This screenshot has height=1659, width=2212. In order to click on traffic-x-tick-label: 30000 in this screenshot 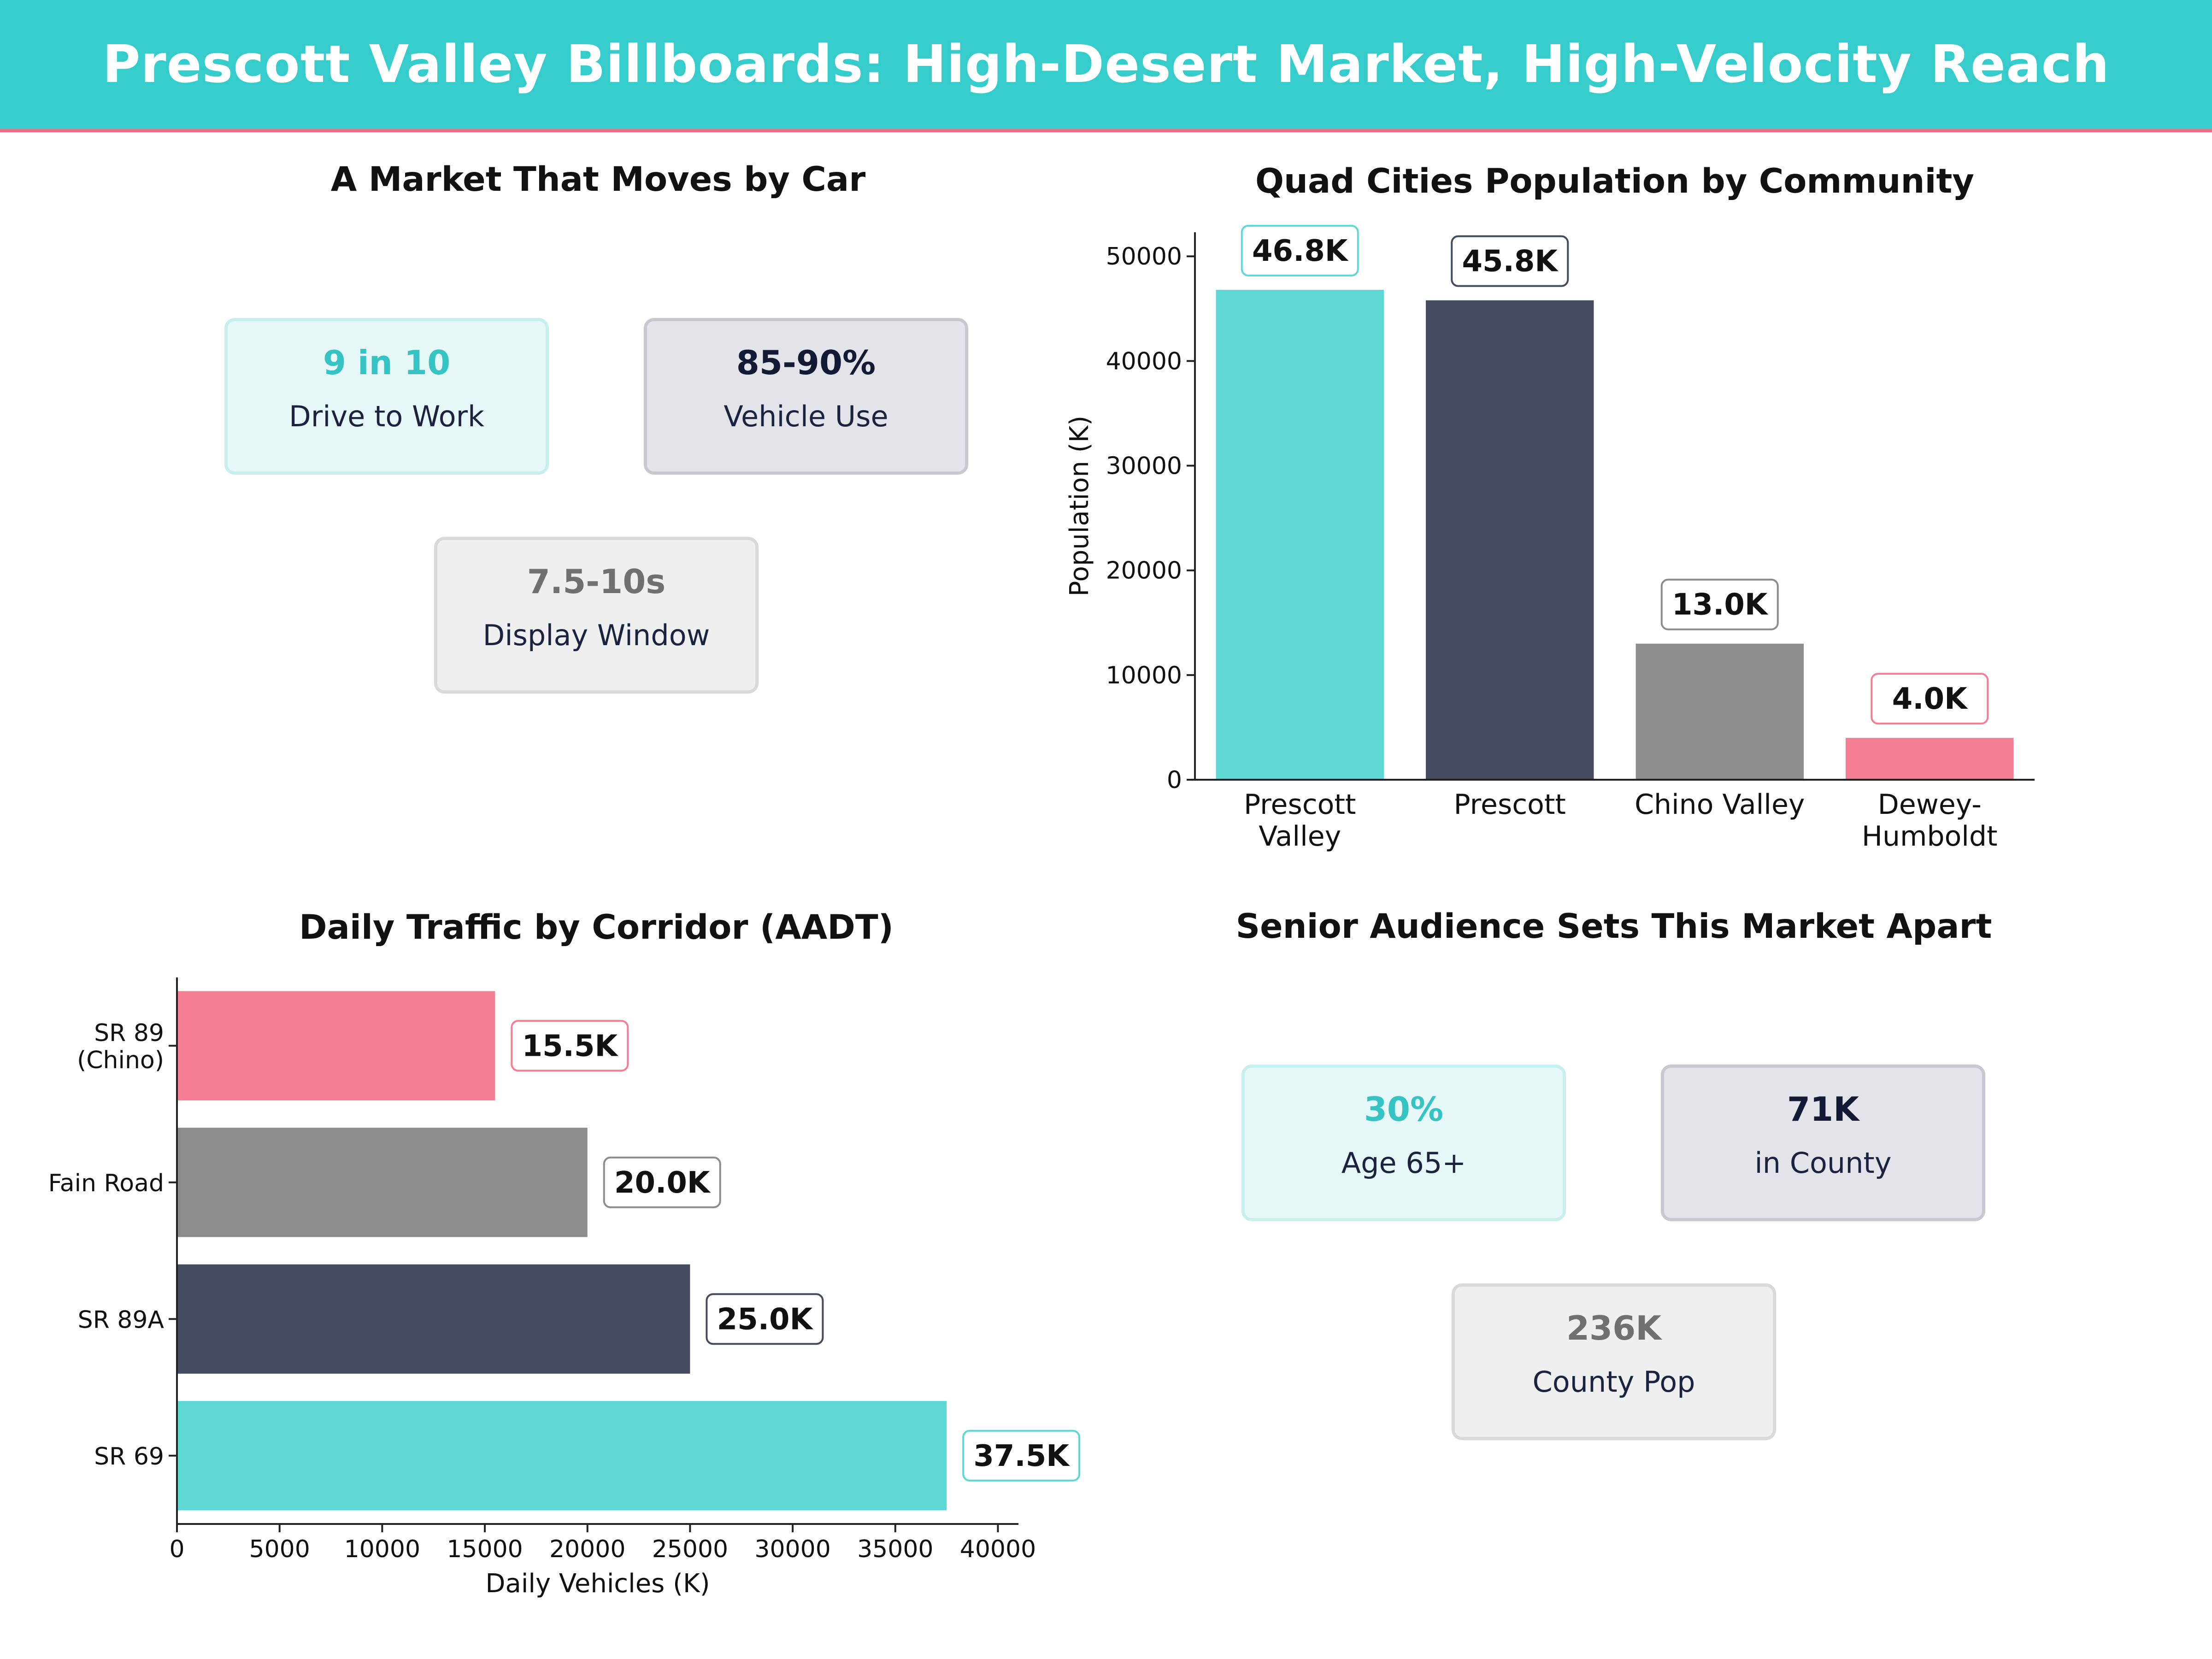, I will do `click(792, 1549)`.